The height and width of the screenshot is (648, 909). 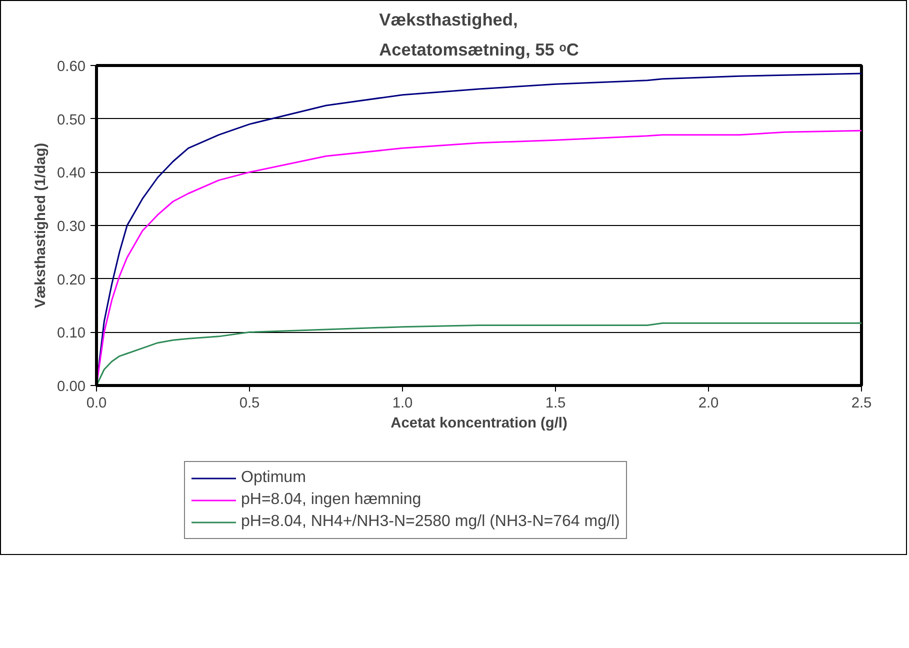 I want to click on x-tick-label: 1.5, so click(x=555, y=404).